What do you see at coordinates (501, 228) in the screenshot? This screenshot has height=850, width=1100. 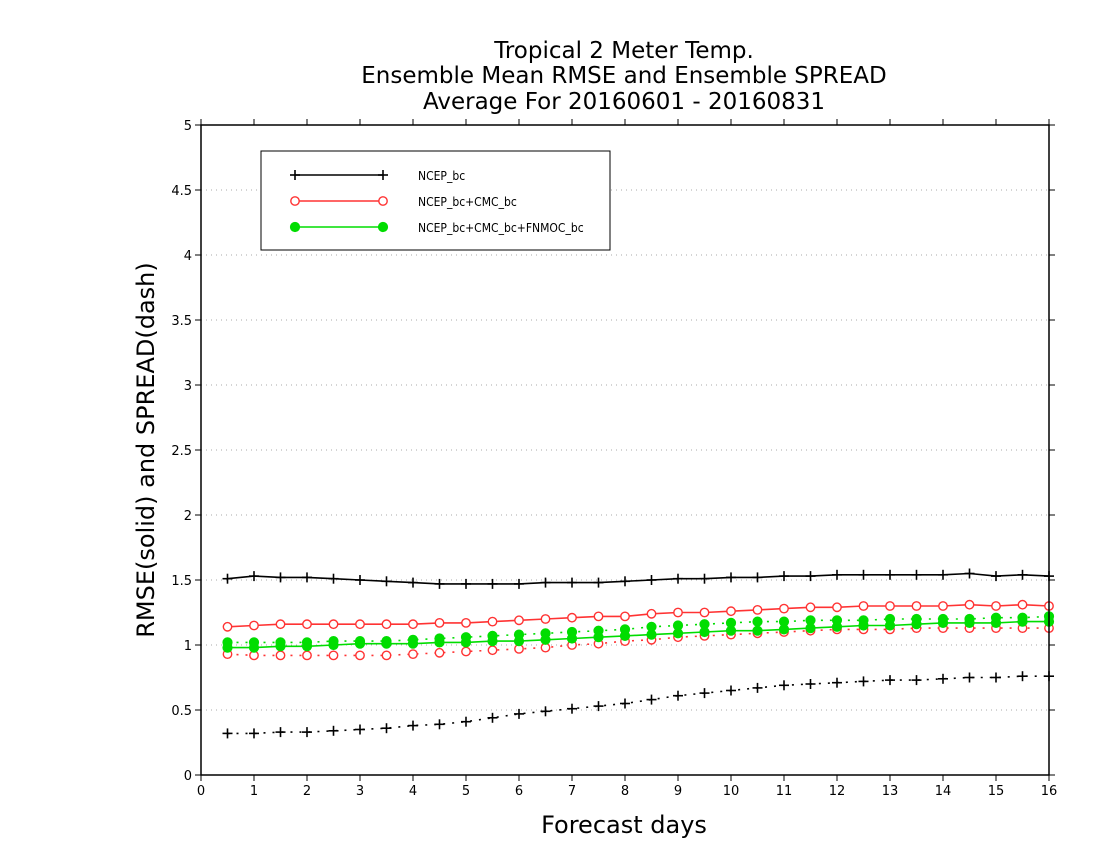 I see `legend-label: NCEP_bc+CMC_bc+FNMOC_bc` at bounding box center [501, 228].